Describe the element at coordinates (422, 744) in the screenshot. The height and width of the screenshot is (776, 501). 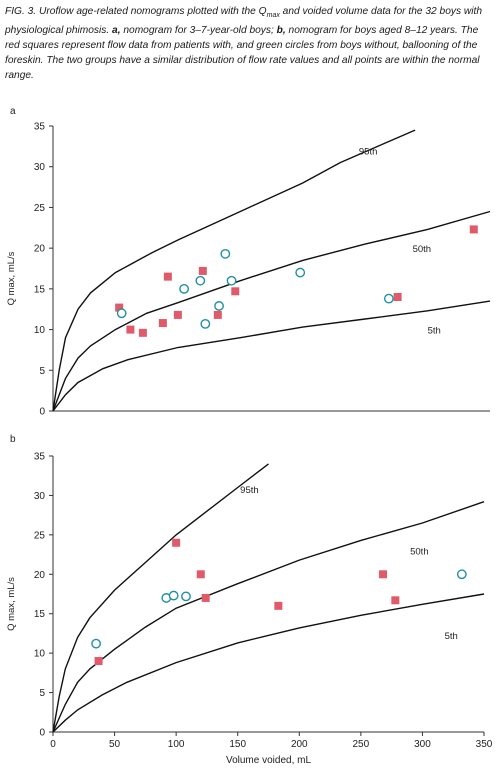
I see `x-tick-label: 300` at that location.